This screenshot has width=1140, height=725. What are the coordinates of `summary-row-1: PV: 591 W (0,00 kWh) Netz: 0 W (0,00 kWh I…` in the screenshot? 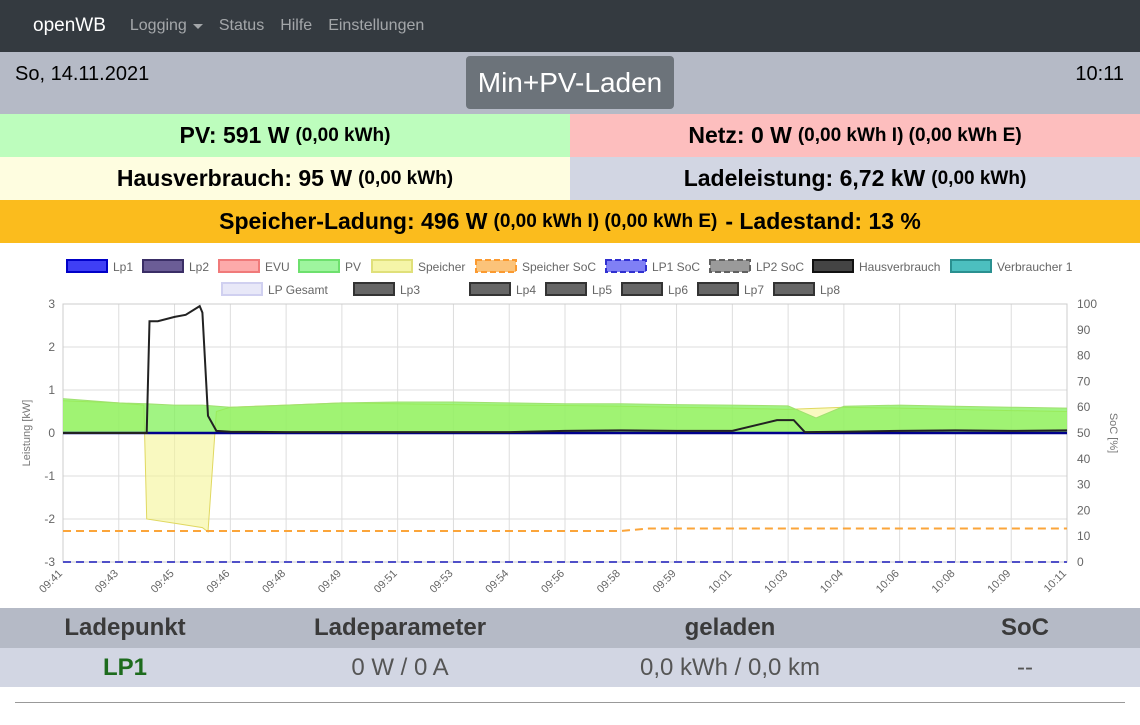 It's located at (570, 135).